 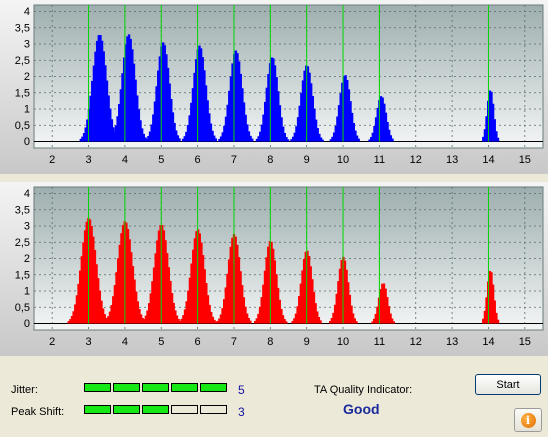 What do you see at coordinates (488, 342) in the screenshot?
I see `x-tick-label: 14` at bounding box center [488, 342].